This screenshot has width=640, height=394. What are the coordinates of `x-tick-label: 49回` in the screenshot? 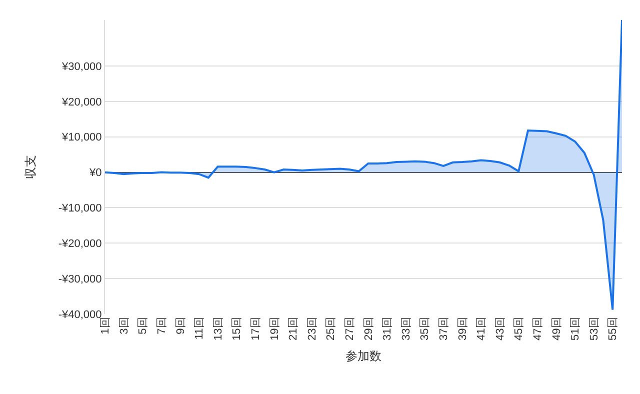 It's located at (556, 328).